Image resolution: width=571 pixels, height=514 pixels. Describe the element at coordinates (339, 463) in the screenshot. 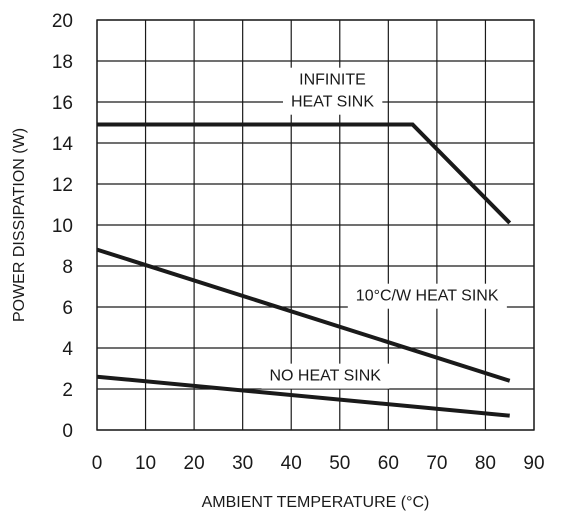

I see `x-tick-label: 50` at that location.